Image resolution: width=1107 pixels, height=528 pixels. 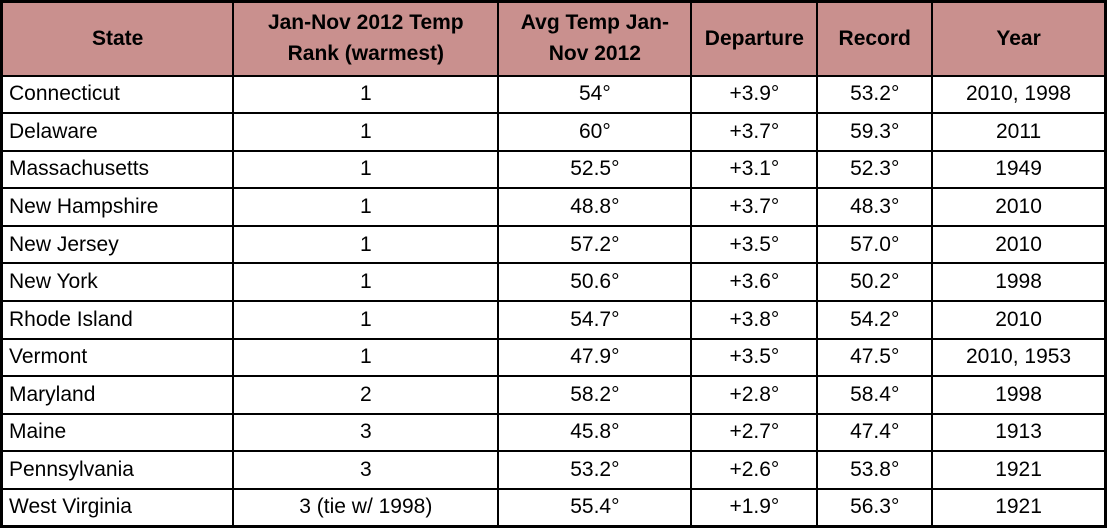 I want to click on table-row: New Hampshire 1 48.8° +3.7° 48.3° 2010, so click(x=553, y=207).